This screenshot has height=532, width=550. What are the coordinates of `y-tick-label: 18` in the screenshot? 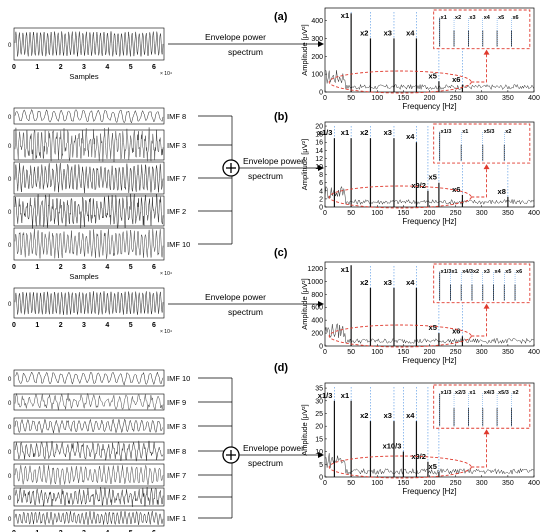 It's located at (319, 135).